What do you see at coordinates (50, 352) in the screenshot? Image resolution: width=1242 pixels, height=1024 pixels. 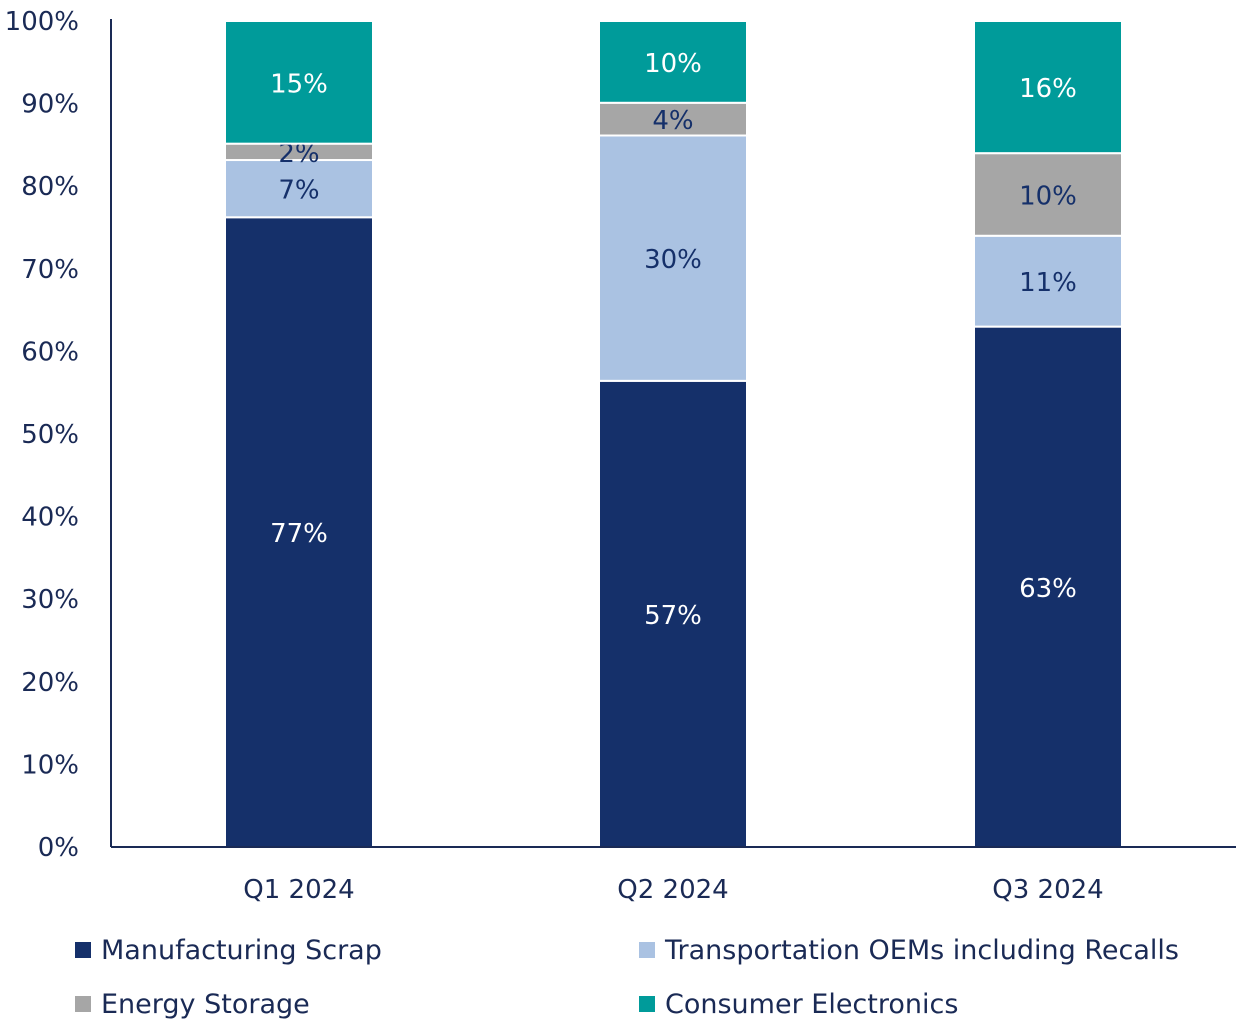 I see `y-tick-label: 60%` at bounding box center [50, 352].